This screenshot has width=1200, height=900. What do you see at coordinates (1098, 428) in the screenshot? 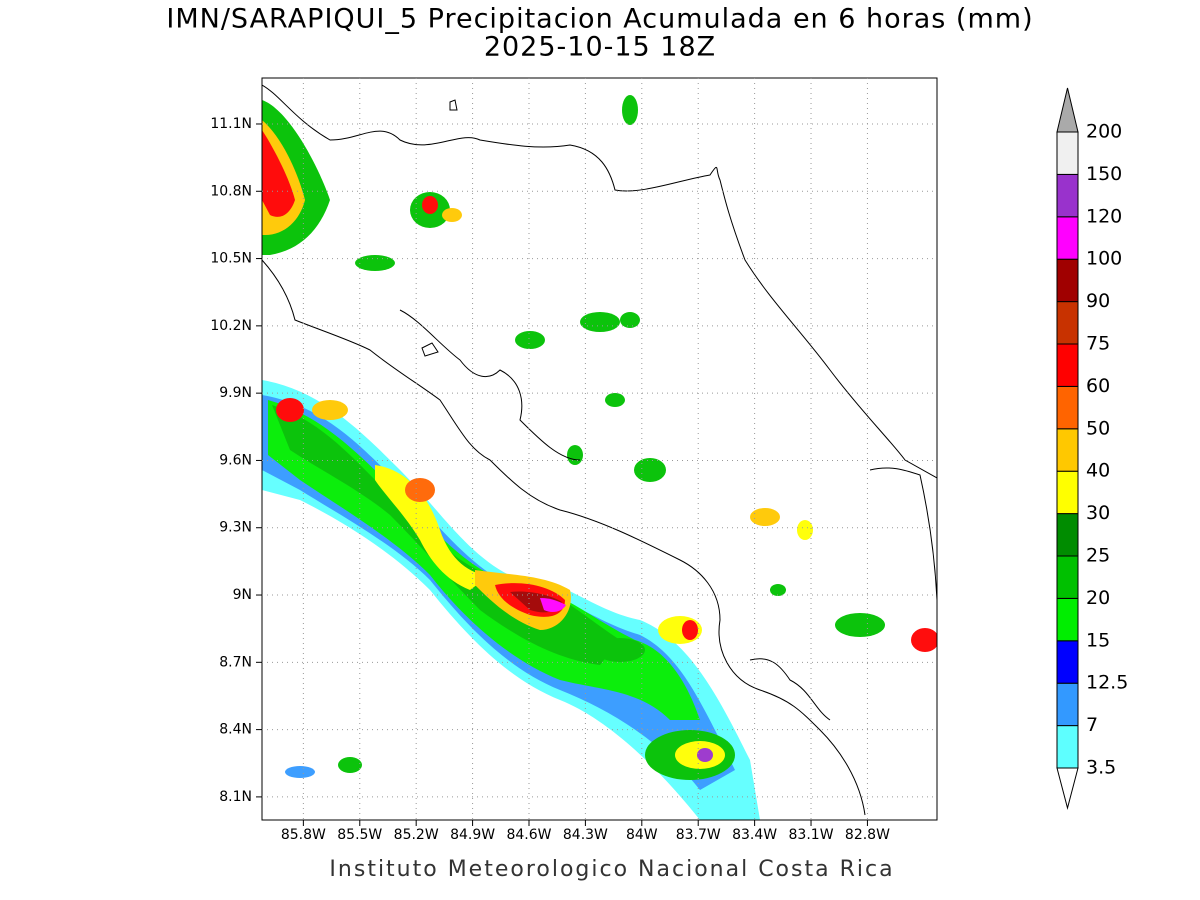
I see `colorbar-label: 50` at bounding box center [1098, 428].